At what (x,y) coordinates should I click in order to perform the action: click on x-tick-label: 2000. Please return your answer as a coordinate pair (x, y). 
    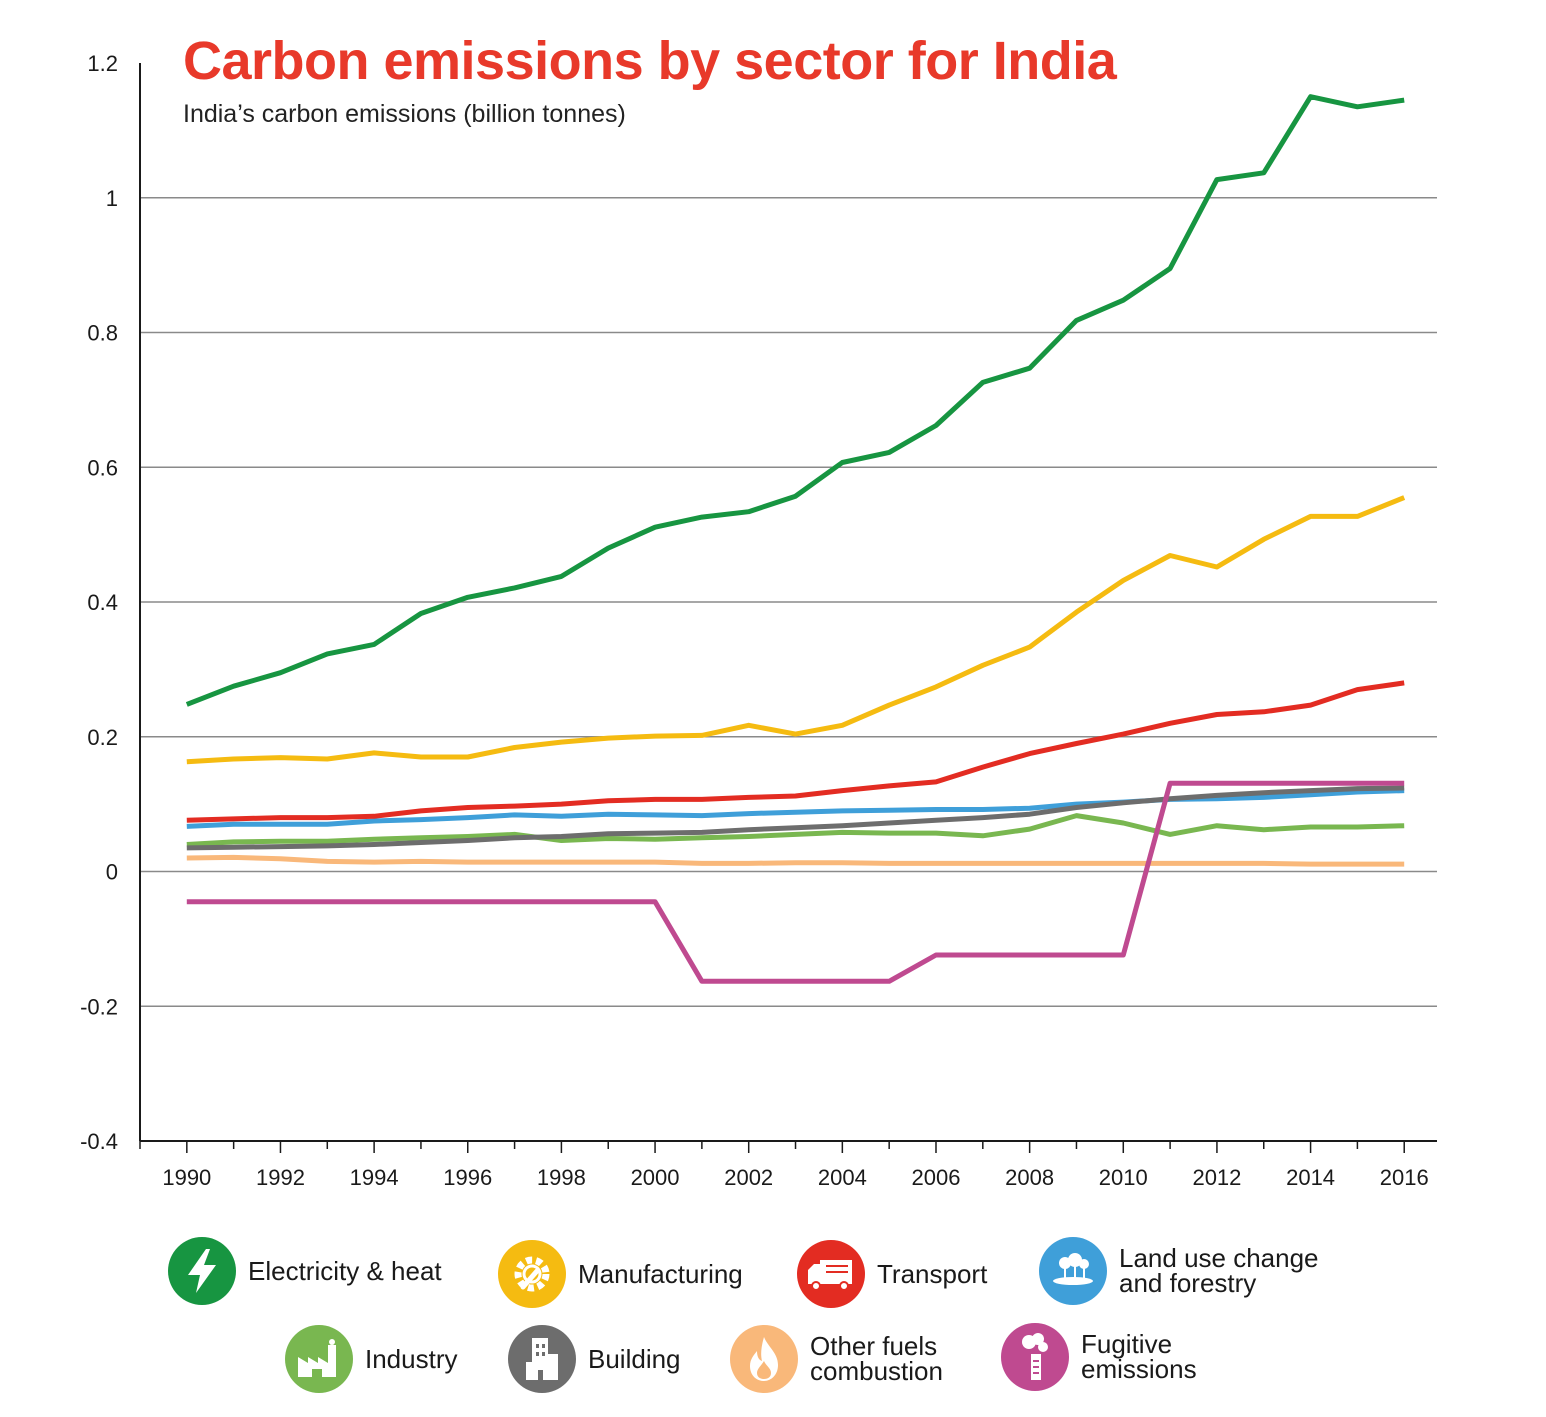
    Looking at the image, I should click on (655, 1177).